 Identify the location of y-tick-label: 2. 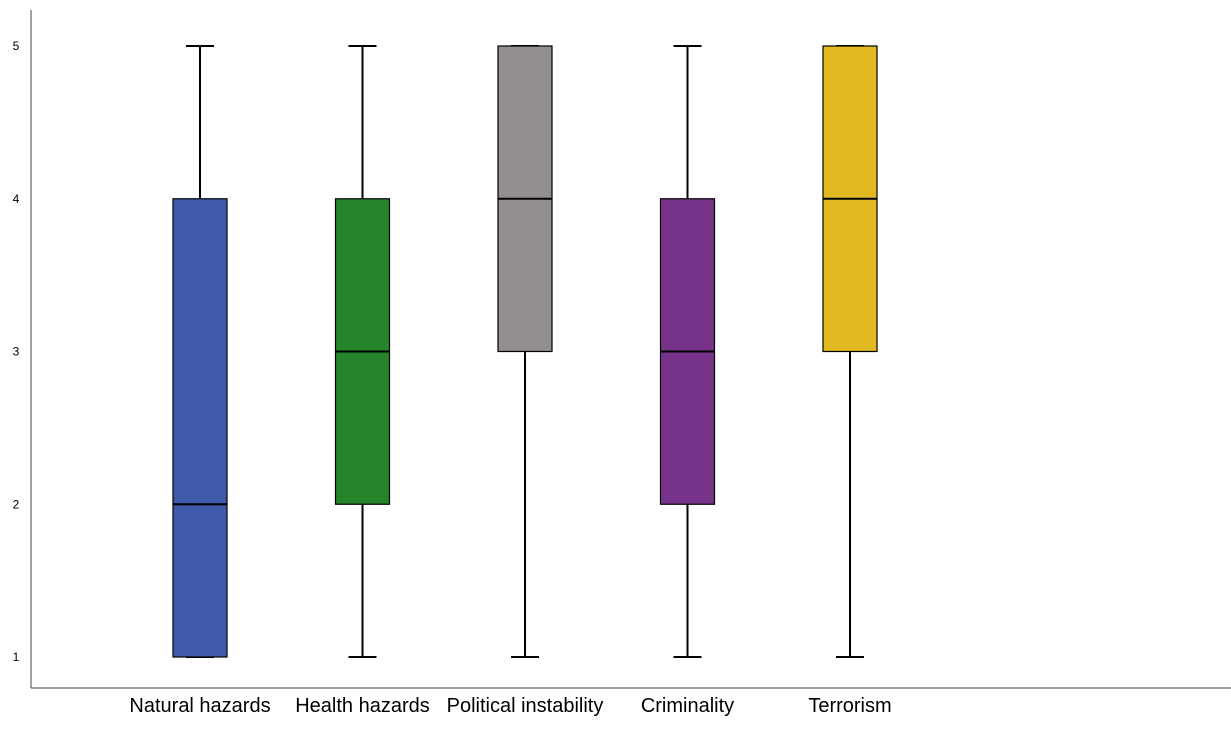
(16, 504).